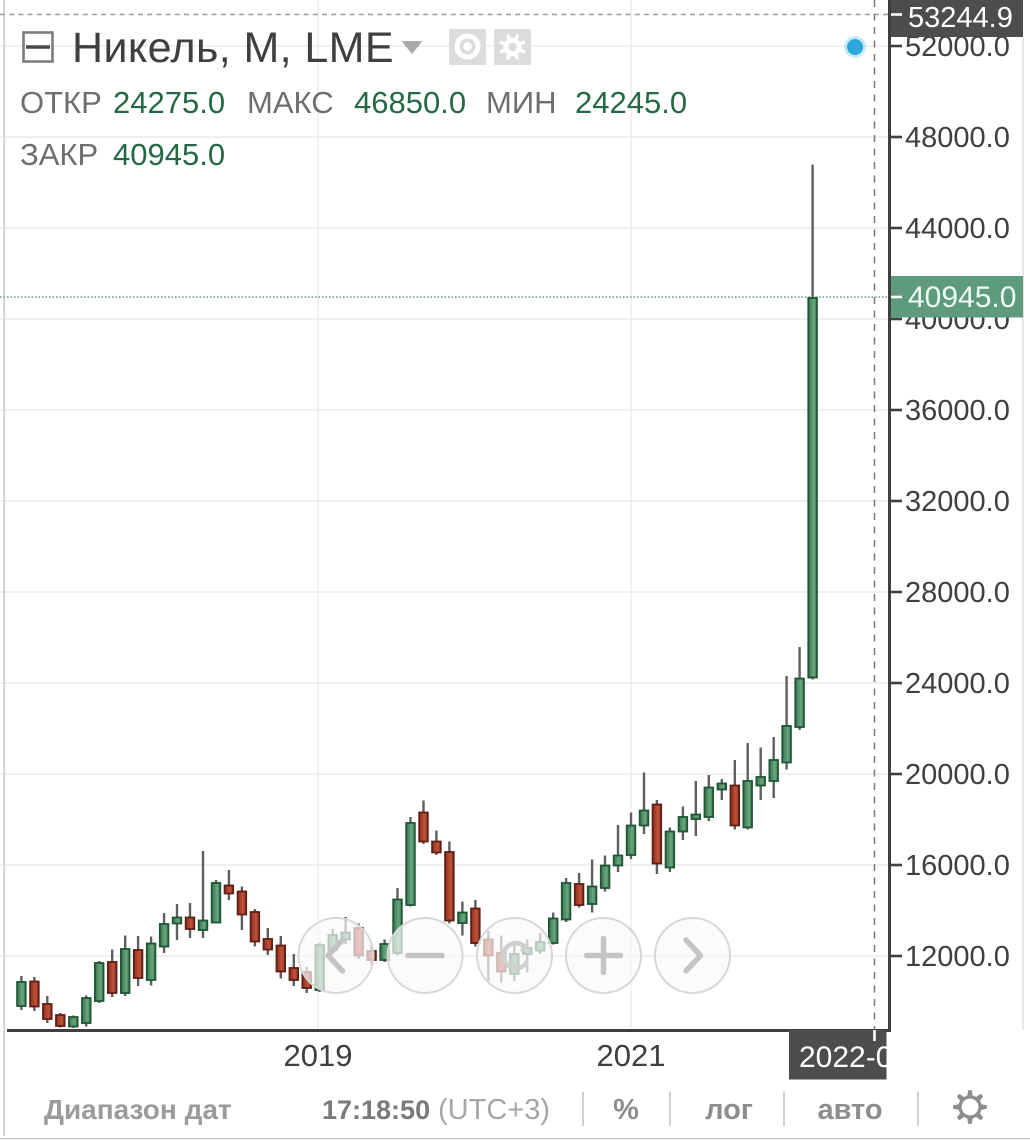 This screenshot has height=1140, width=1030. What do you see at coordinates (957, 229) in the screenshot?
I see `svg-text: 44000.0` at bounding box center [957, 229].